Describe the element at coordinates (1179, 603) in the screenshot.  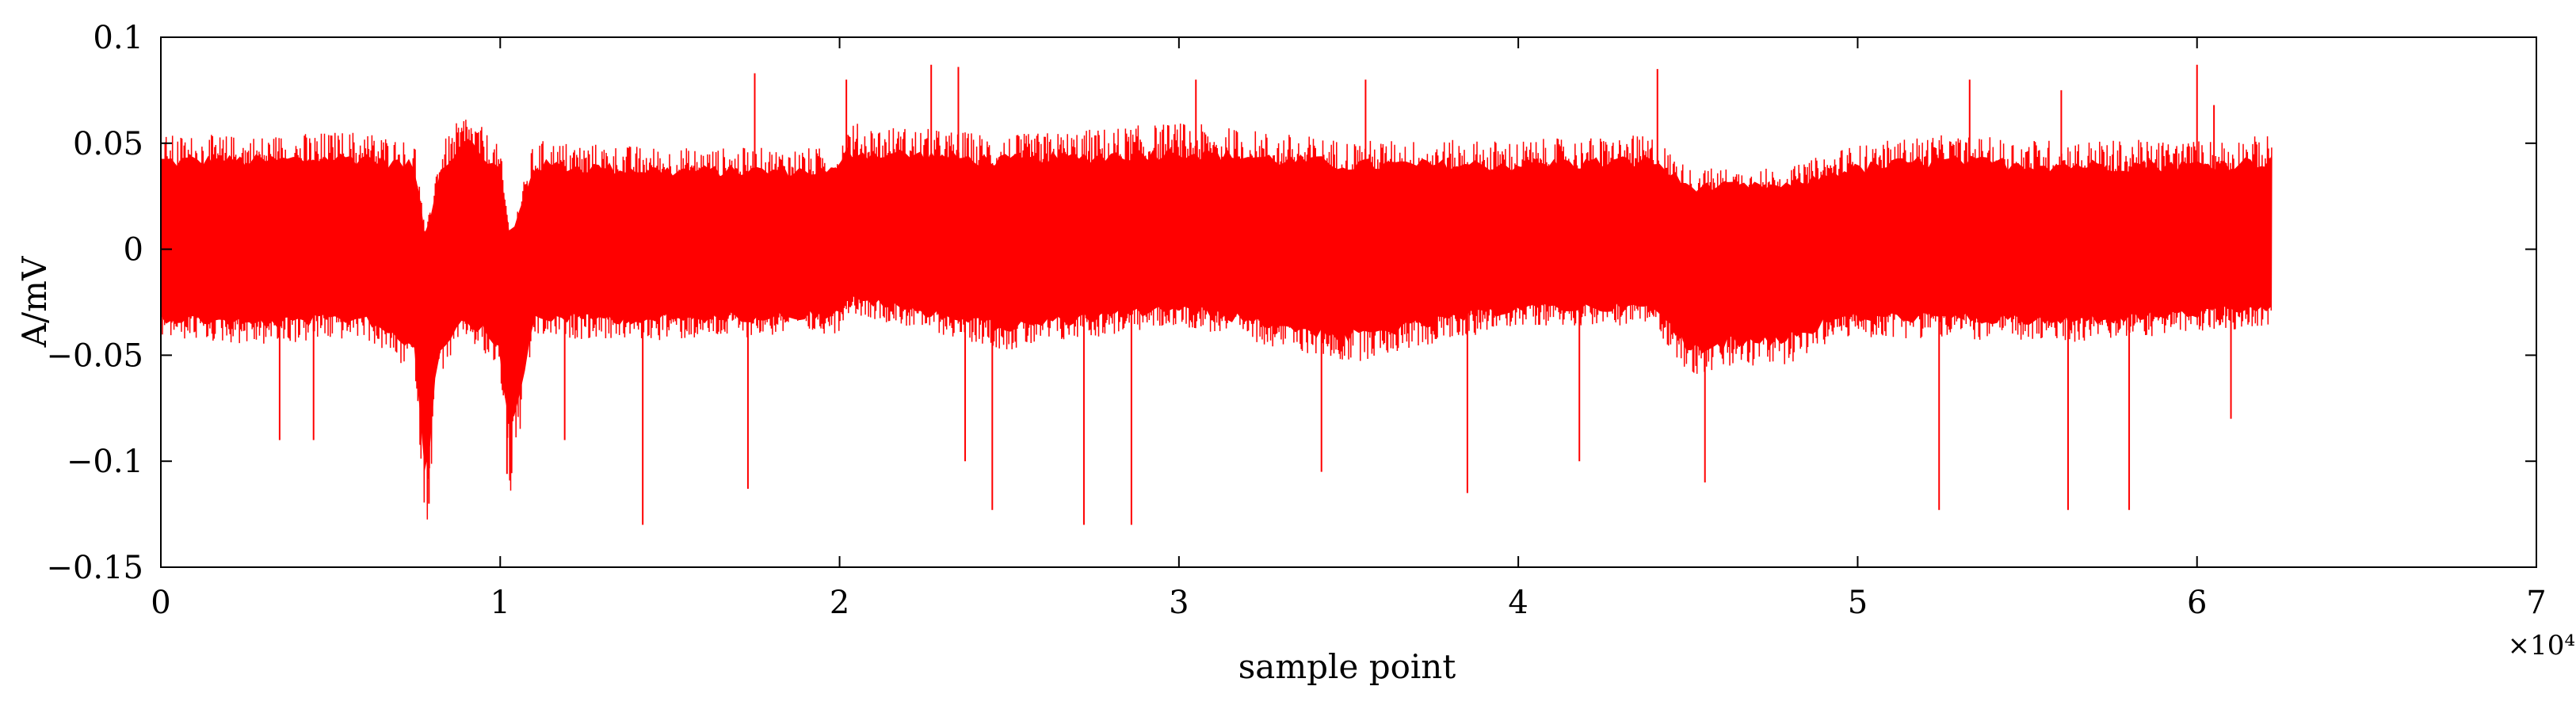
I see `x-tick-label-3: 3` at that location.